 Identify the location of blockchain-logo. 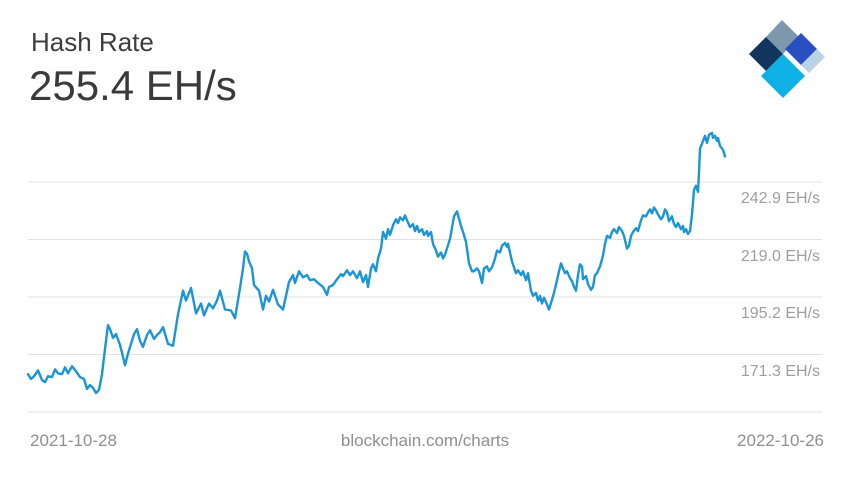
(787, 59).